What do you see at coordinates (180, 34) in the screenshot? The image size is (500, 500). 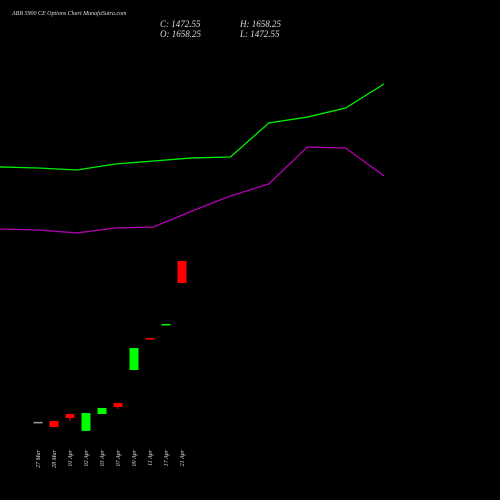 I see `open-label: O: 1658.25` at bounding box center [180, 34].